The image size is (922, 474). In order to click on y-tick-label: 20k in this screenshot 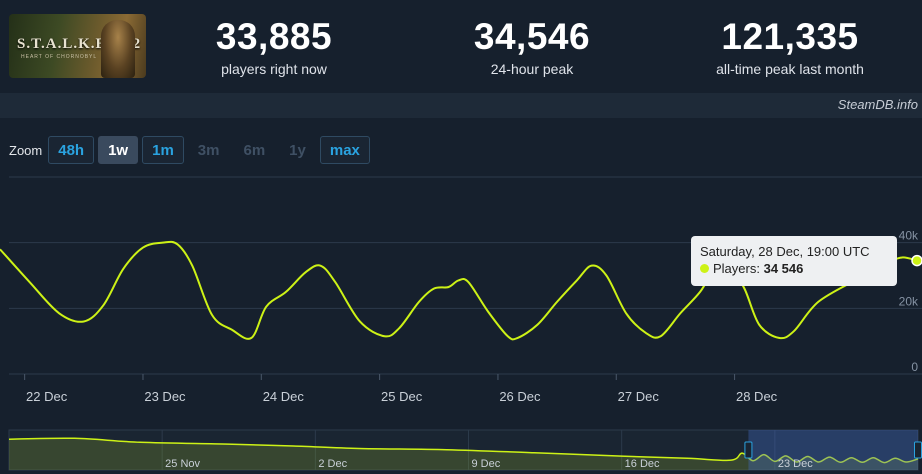, I will do `click(909, 301)`.